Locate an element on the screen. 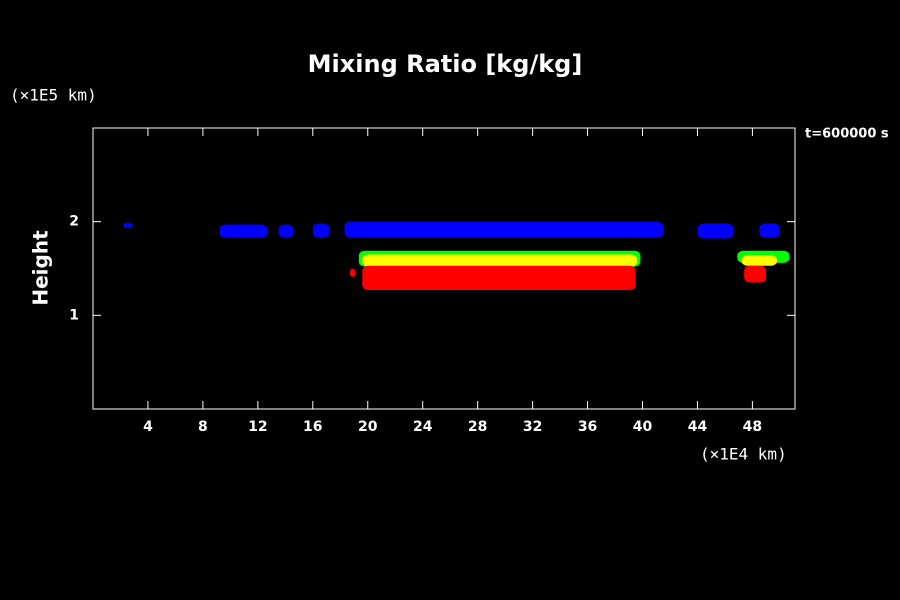  x-tick-label: 12 is located at coordinates (257, 427).